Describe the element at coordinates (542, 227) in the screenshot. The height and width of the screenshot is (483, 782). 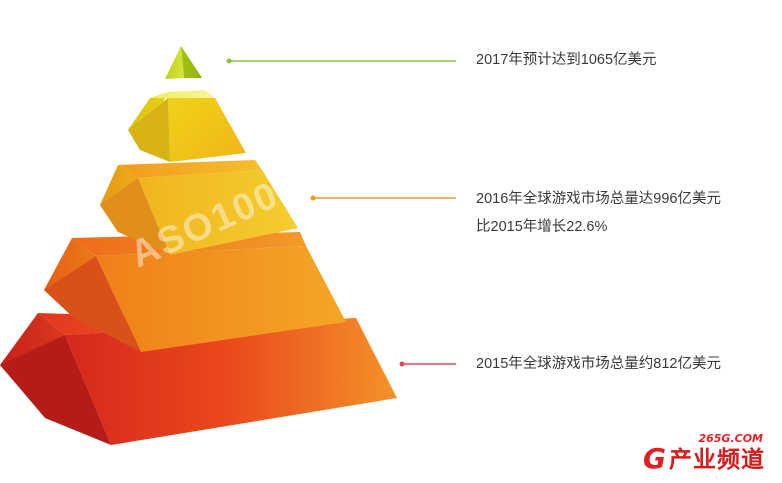
I see `label-2016-market-line2: 比2015年增长22.6%` at that location.